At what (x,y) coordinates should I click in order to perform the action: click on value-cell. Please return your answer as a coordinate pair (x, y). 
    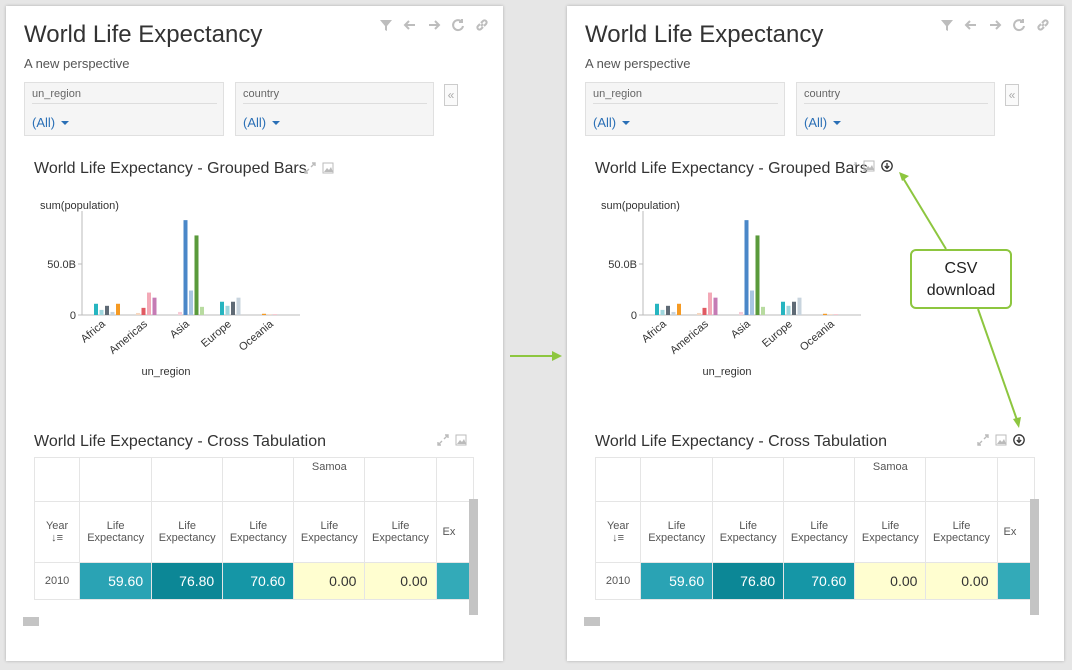
    Looking at the image, I should click on (1015, 581).